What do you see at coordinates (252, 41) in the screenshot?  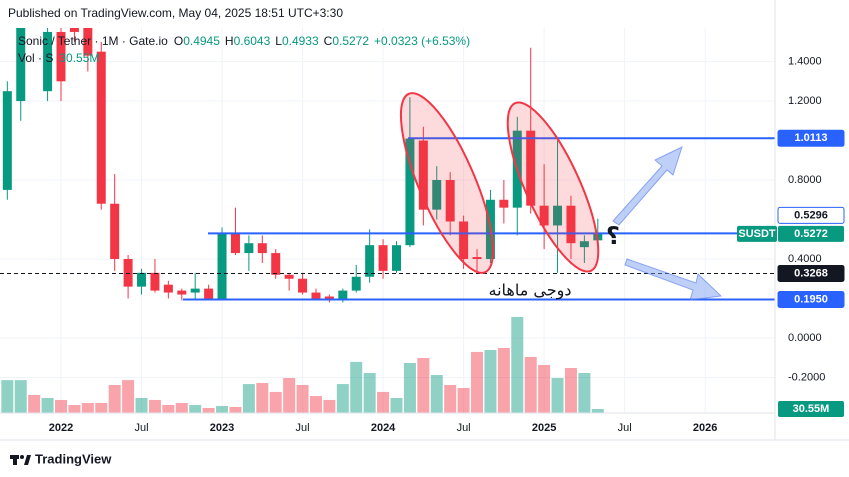 I see `header-item: 0.6043` at bounding box center [252, 41].